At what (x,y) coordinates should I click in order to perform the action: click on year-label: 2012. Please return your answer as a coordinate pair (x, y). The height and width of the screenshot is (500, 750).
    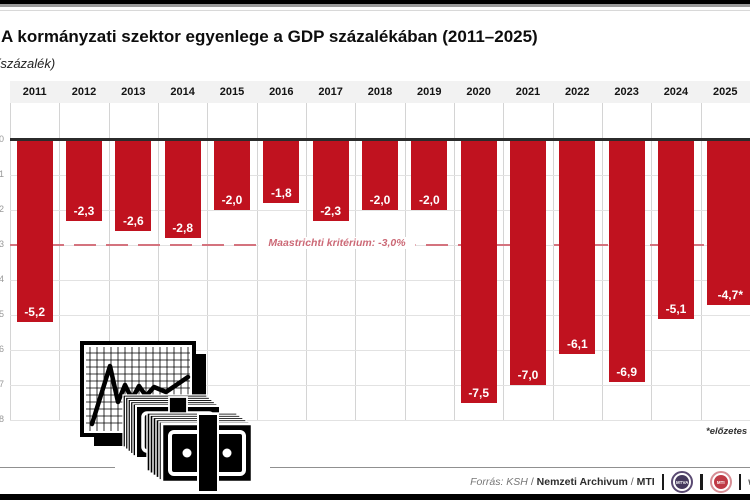
    Looking at the image, I should click on (84, 92).